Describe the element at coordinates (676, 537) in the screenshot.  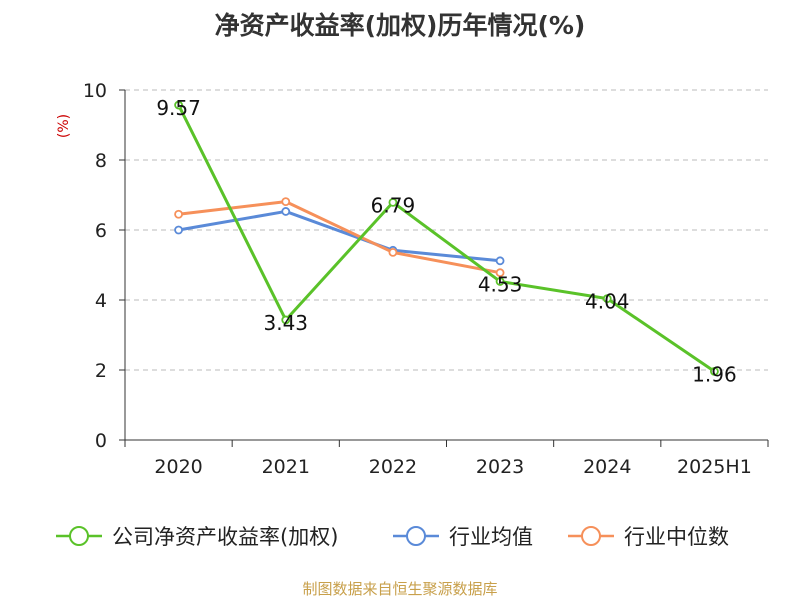
I see `legend-label: 行业中位数` at that location.